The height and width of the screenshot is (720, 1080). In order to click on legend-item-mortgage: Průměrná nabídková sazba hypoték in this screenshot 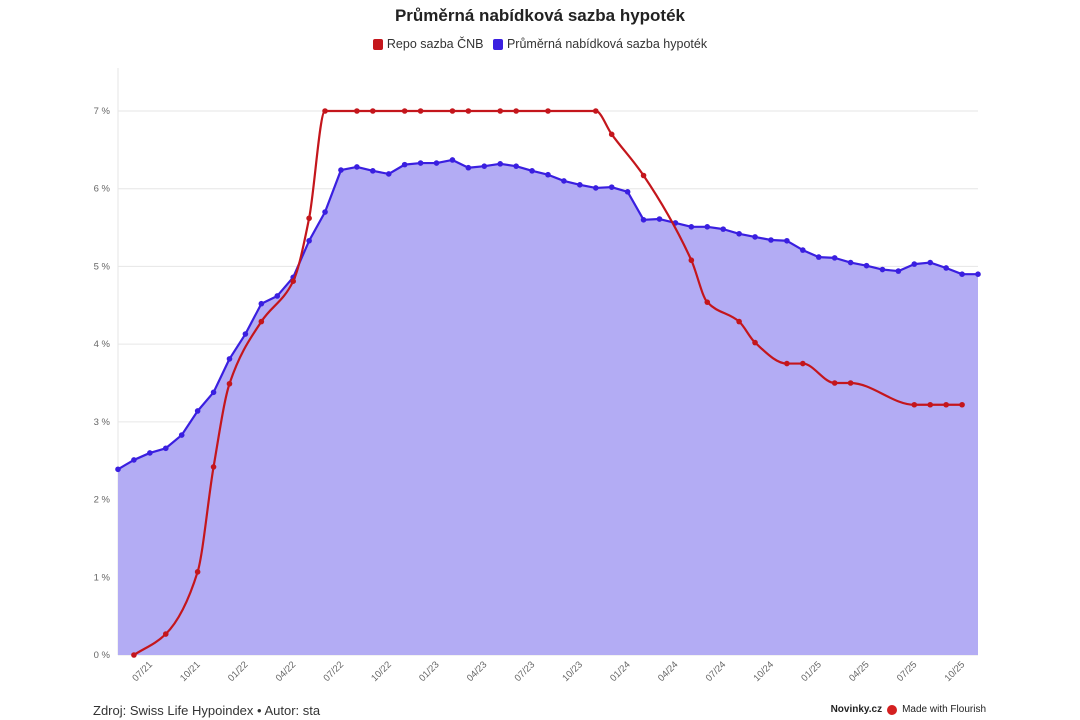, I will do `click(599, 44)`.